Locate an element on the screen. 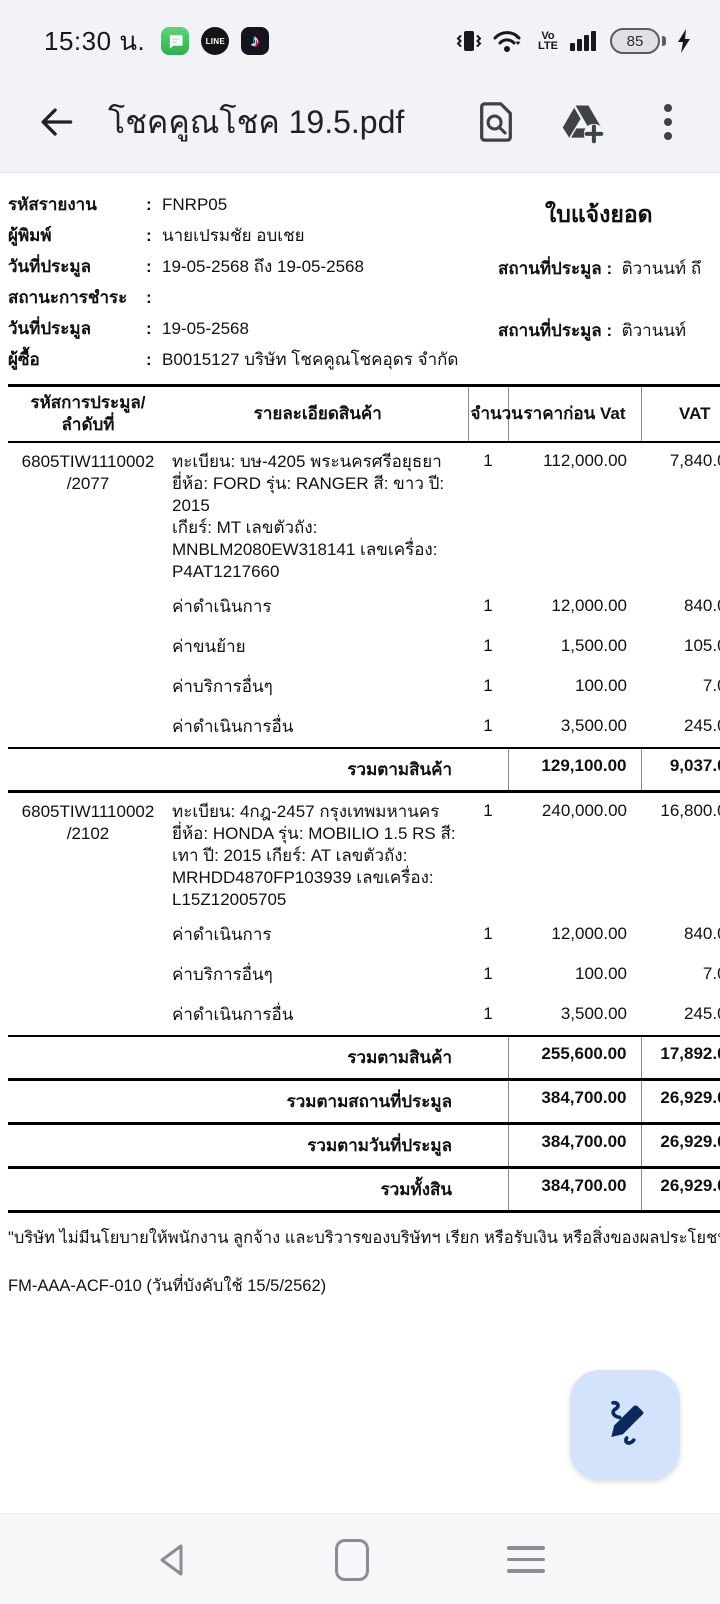  back-arrow-icon is located at coordinates (57, 122).